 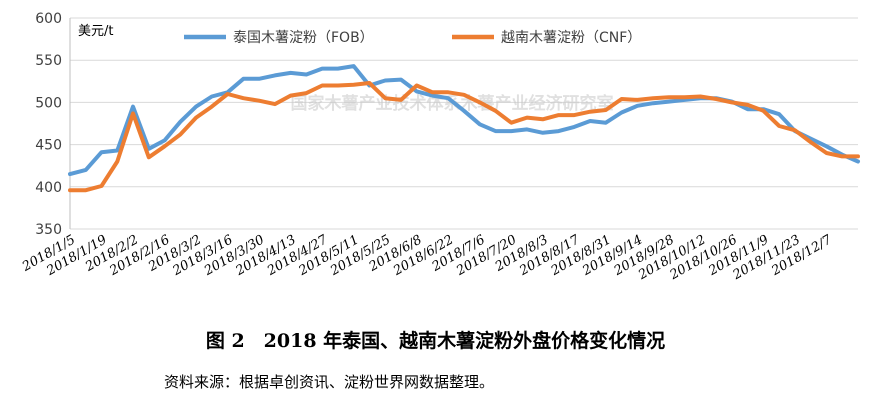 I want to click on data-source-note: 资料来源：根据卓创资讯、淀粉世界网数据整理。, so click(x=329, y=382).